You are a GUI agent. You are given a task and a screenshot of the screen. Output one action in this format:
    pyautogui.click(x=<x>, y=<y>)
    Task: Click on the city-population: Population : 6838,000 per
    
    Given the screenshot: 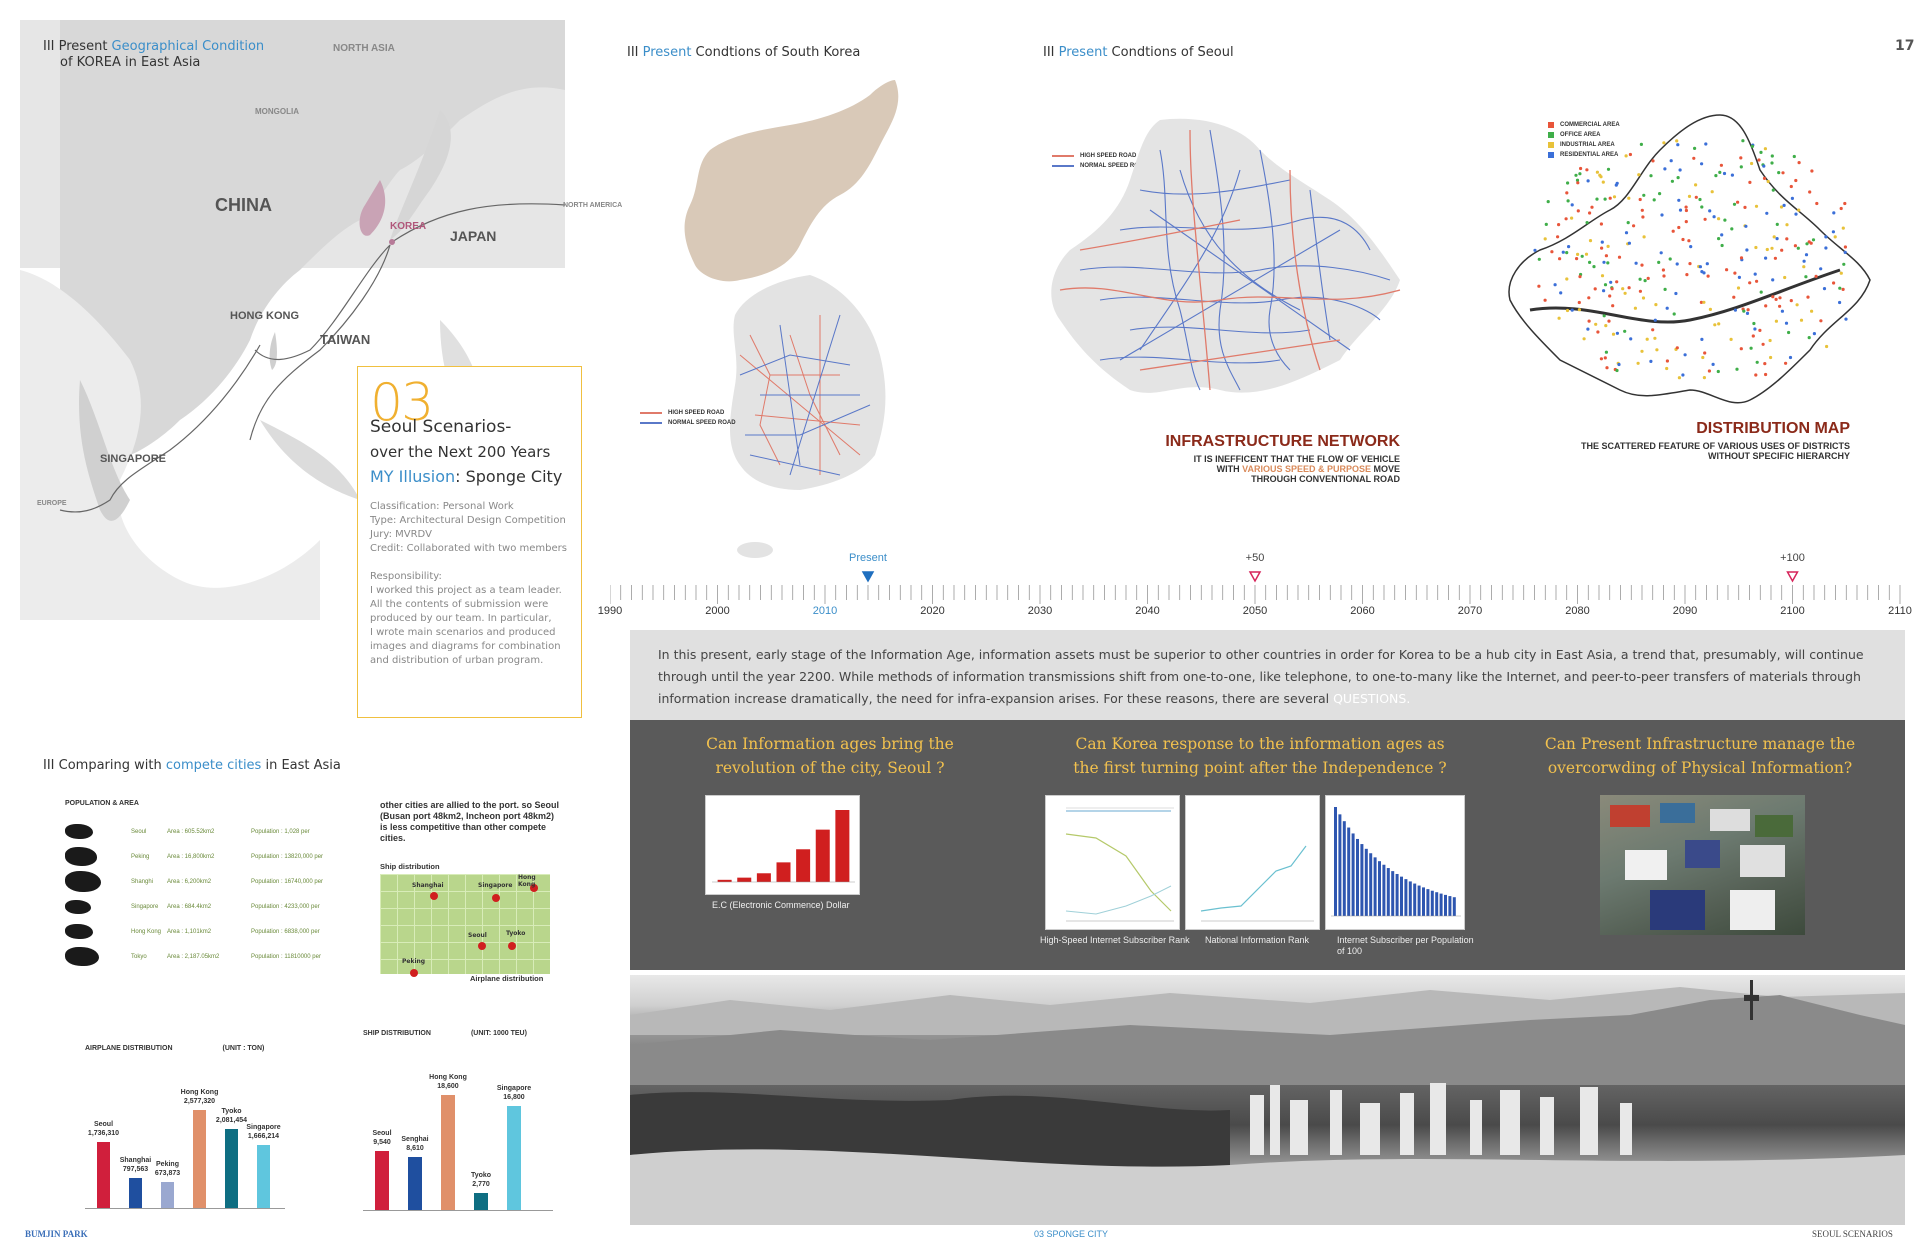 What is the action you would take?
    pyautogui.click(x=285, y=931)
    